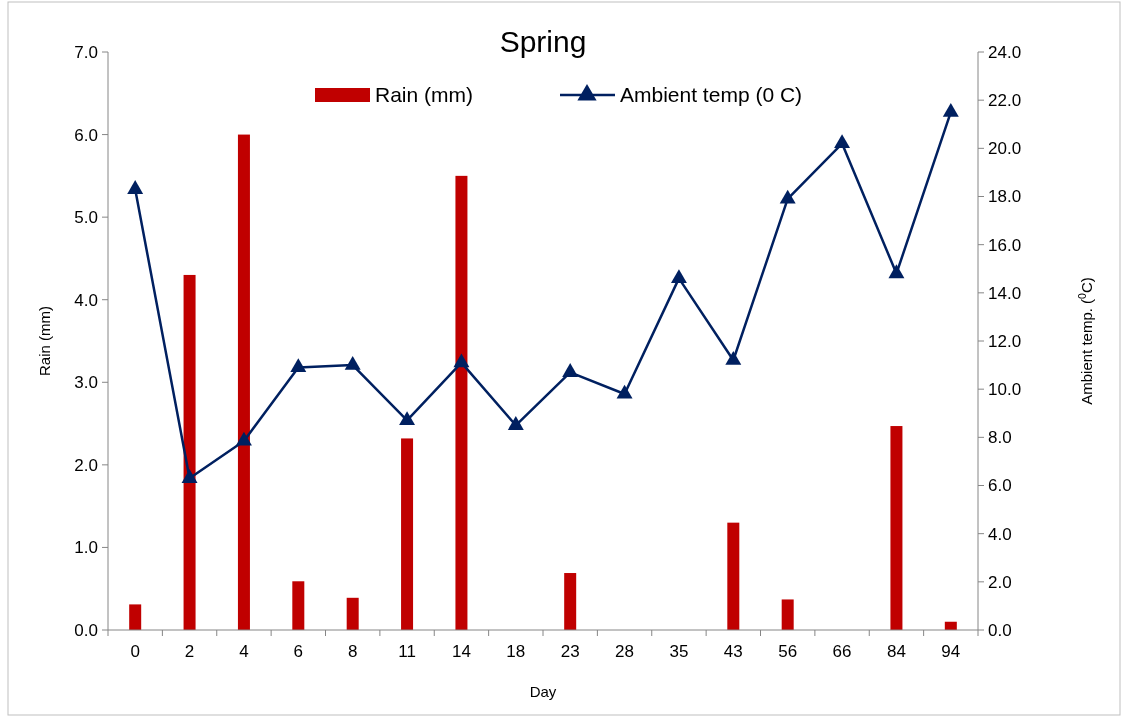 The height and width of the screenshot is (717, 1124). What do you see at coordinates (733, 651) in the screenshot?
I see `x-tick-label: 43` at bounding box center [733, 651].